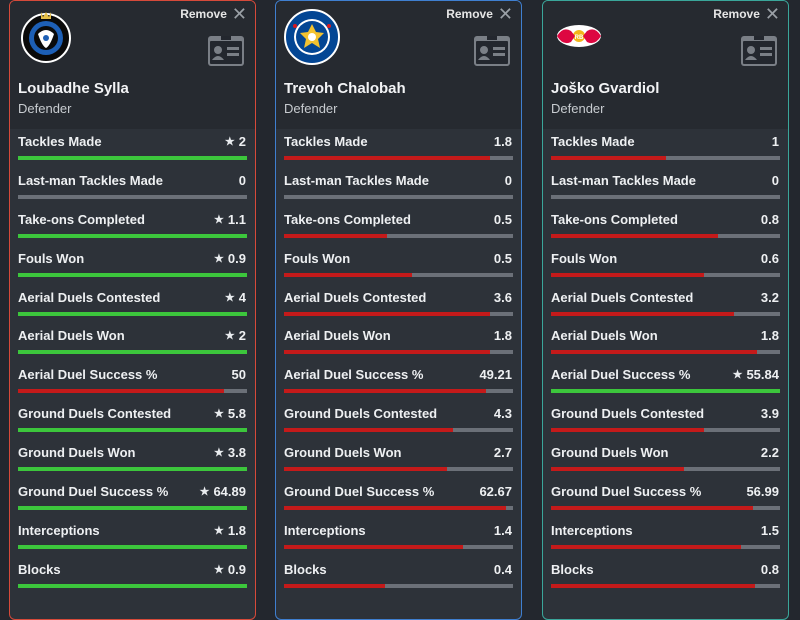 This screenshot has width=800, height=620. I want to click on stat-value: 2.2, so click(769, 453).